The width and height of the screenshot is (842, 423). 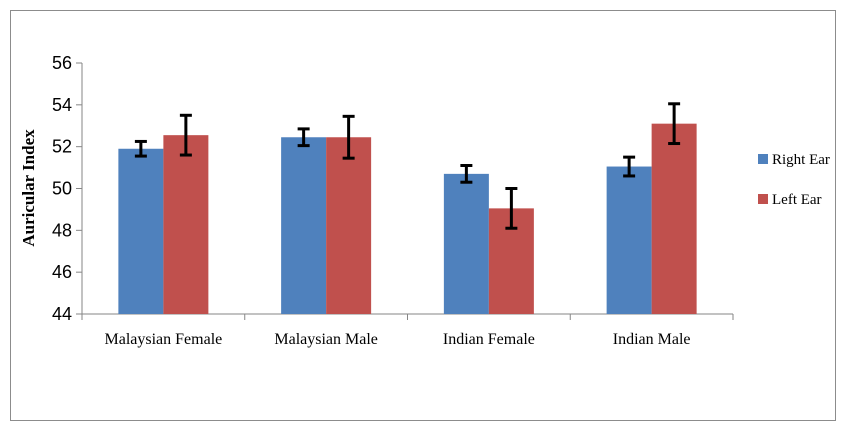 What do you see at coordinates (652, 339) in the screenshot?
I see `x-category-label: Indian Male` at bounding box center [652, 339].